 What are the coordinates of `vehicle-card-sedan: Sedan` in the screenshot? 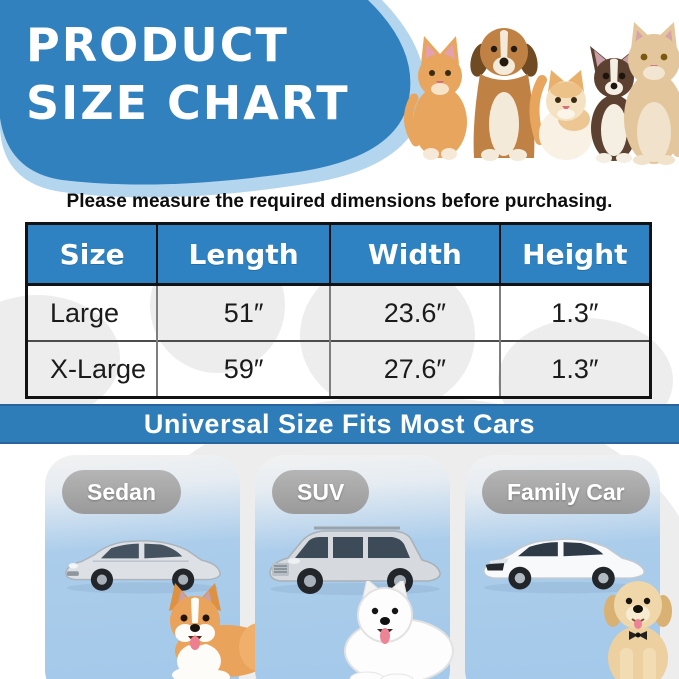 It's located at (162, 567).